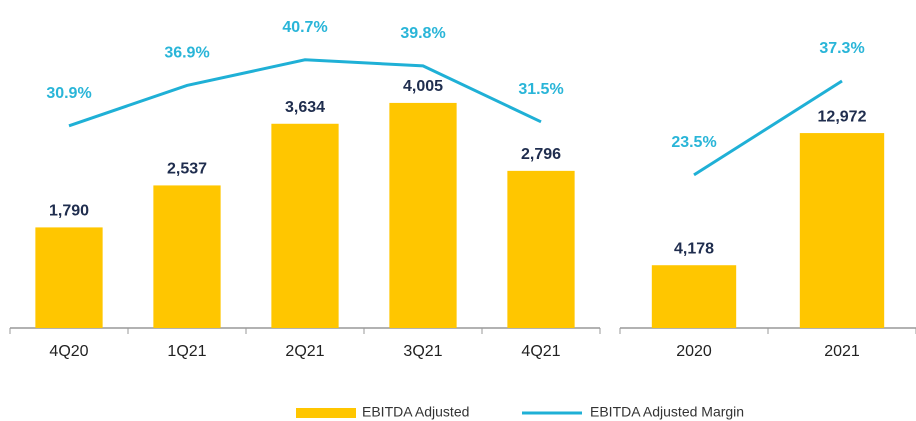 The width and height of the screenshot is (916, 421). Describe the element at coordinates (187, 169) in the screenshot. I see `bar-label: 2,537` at that location.